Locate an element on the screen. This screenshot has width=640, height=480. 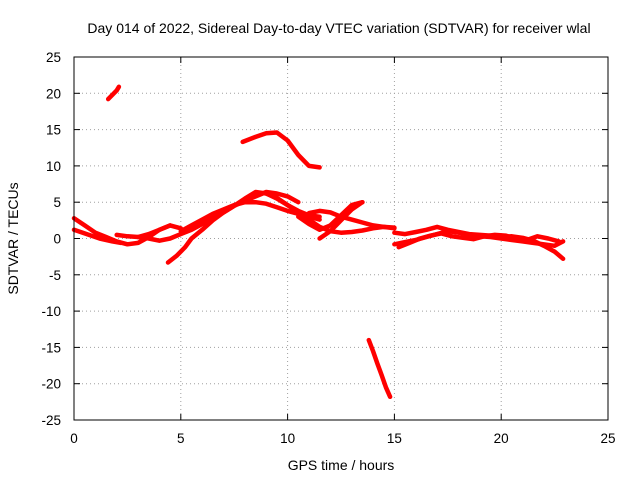
y-tick-label: 15 is located at coordinates (53, 130).